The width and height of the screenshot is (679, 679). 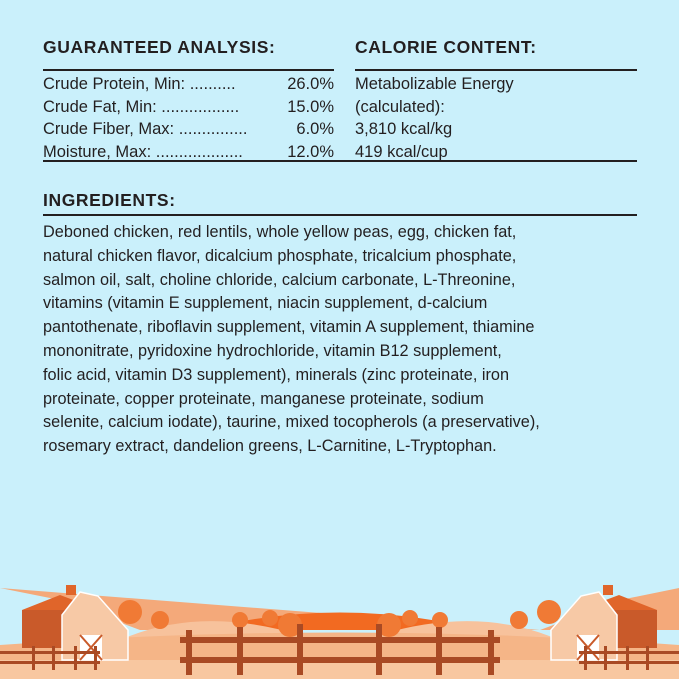 What do you see at coordinates (109, 200) in the screenshot?
I see `ingredients-title: INGREDIENTS:` at bounding box center [109, 200].